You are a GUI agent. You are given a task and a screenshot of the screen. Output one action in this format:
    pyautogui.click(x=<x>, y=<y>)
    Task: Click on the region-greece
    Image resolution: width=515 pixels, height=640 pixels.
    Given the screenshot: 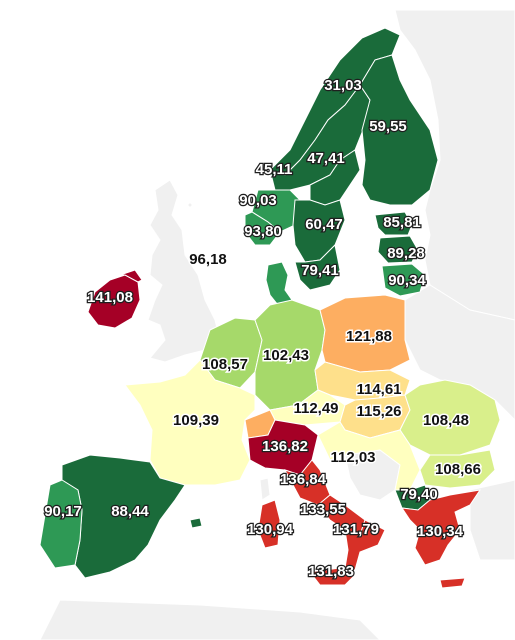 What is the action you would take?
    pyautogui.click(x=441, y=527)
    